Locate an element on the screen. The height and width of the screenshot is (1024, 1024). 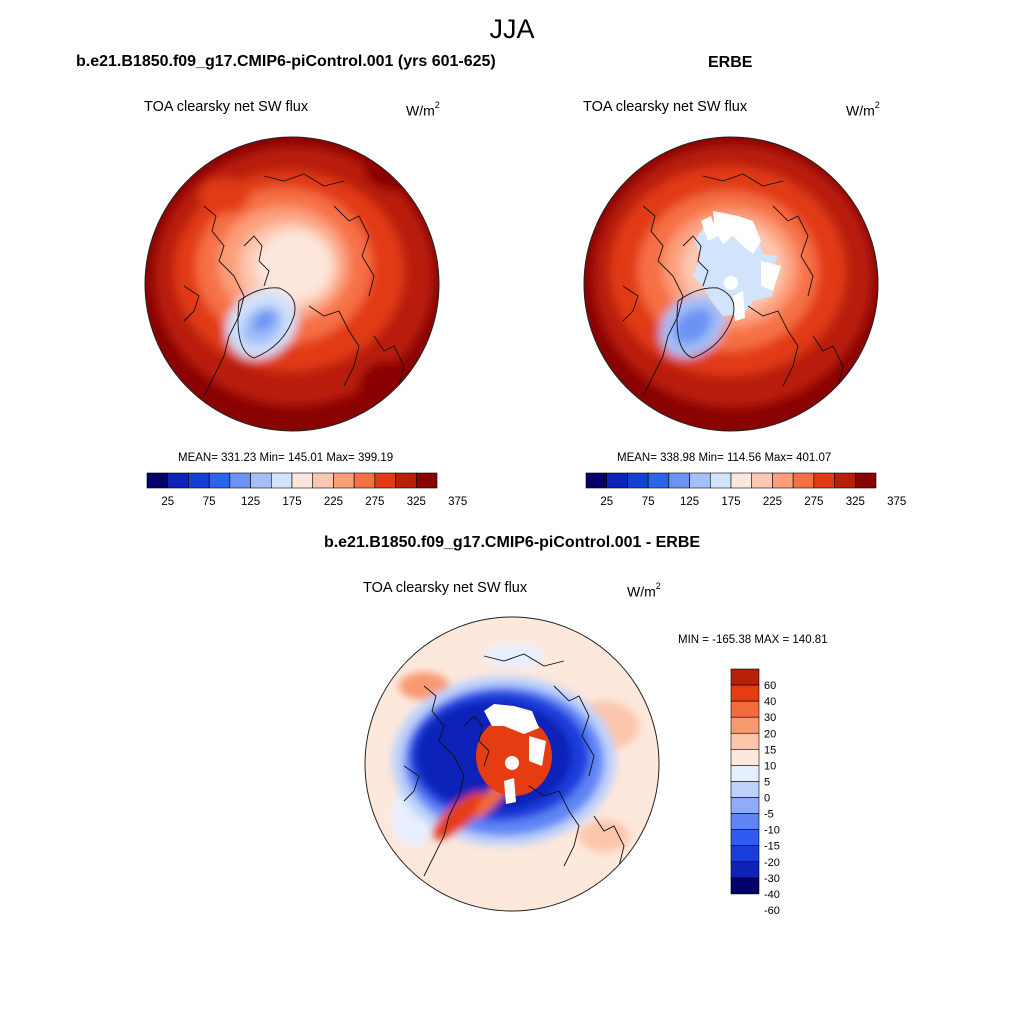
colorbar-3-tick-label: 15 is located at coordinates (770, 750).